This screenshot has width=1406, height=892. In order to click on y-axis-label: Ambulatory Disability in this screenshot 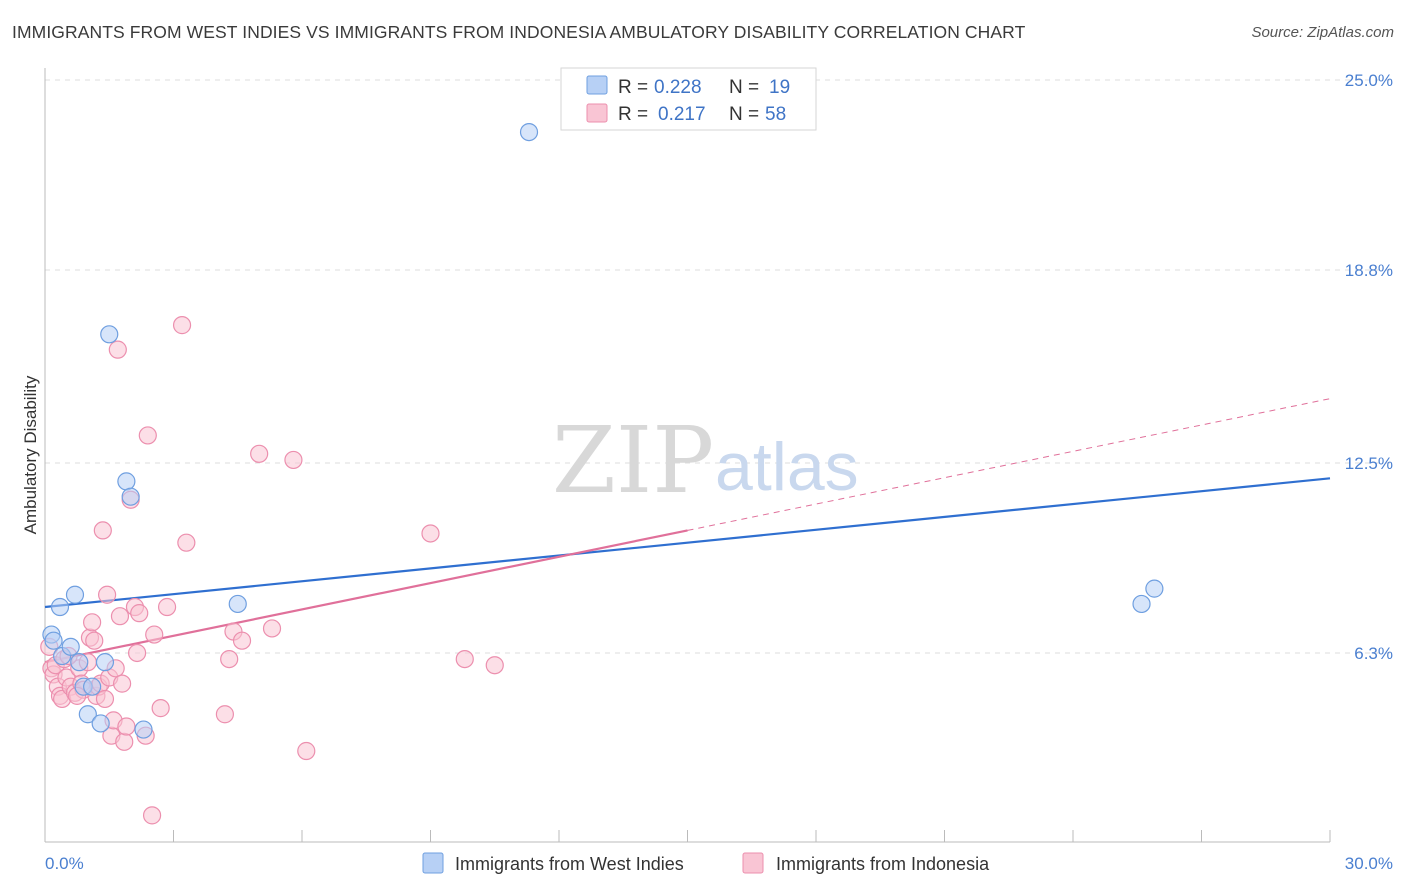, I will do `click(30, 454)`.